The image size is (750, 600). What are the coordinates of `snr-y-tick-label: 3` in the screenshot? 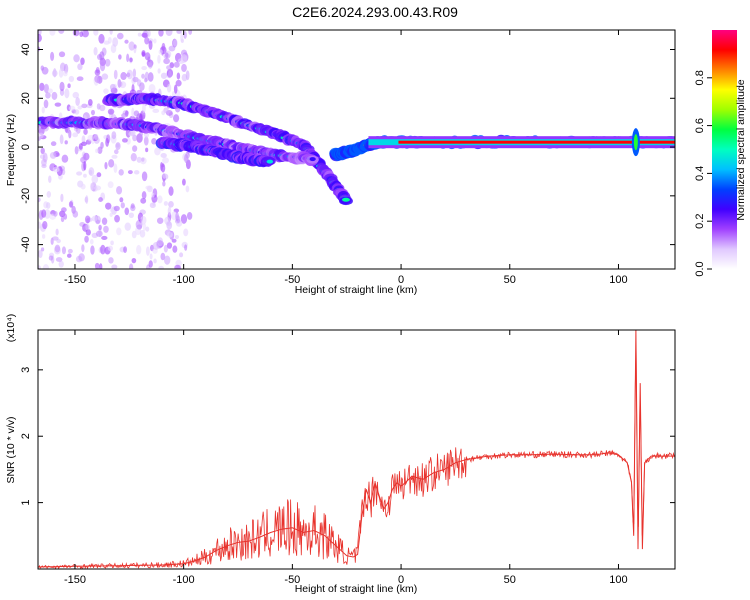 It's located at (26, 370).